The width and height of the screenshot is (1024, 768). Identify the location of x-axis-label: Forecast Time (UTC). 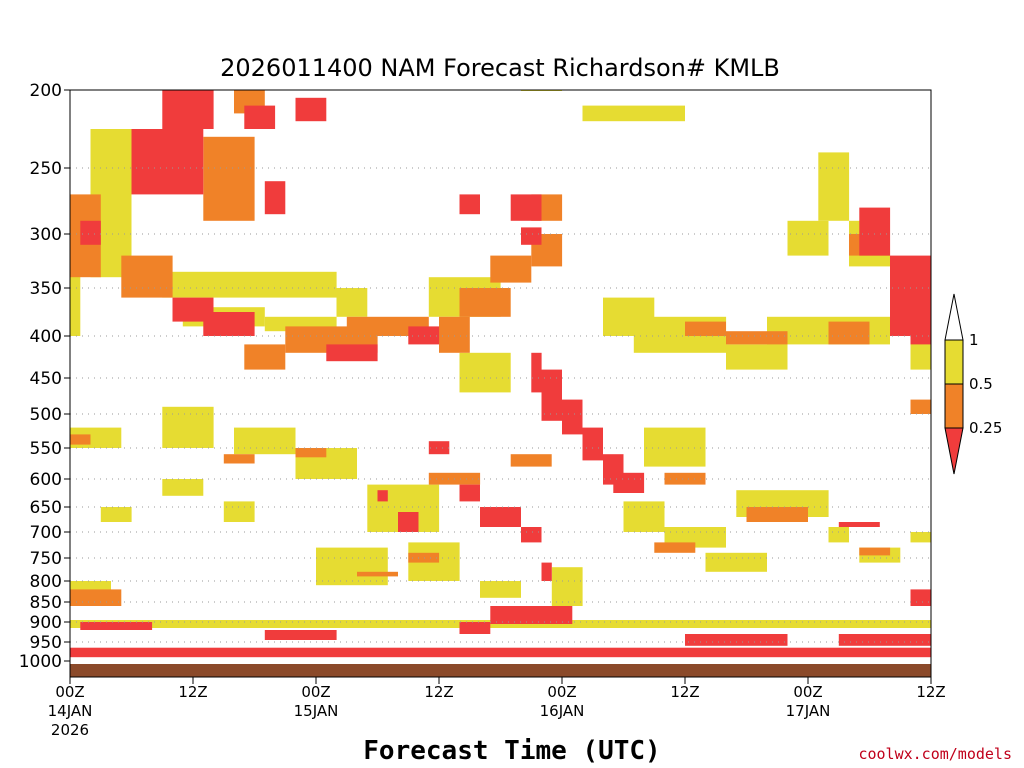
(511, 751).